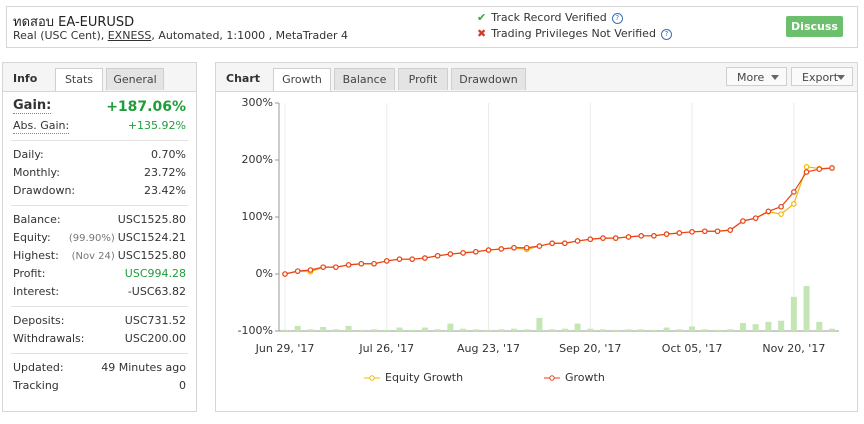 Image resolution: width=864 pixels, height=424 pixels. I want to click on stat-row: Withdrawals: USC200.00, so click(99, 339).